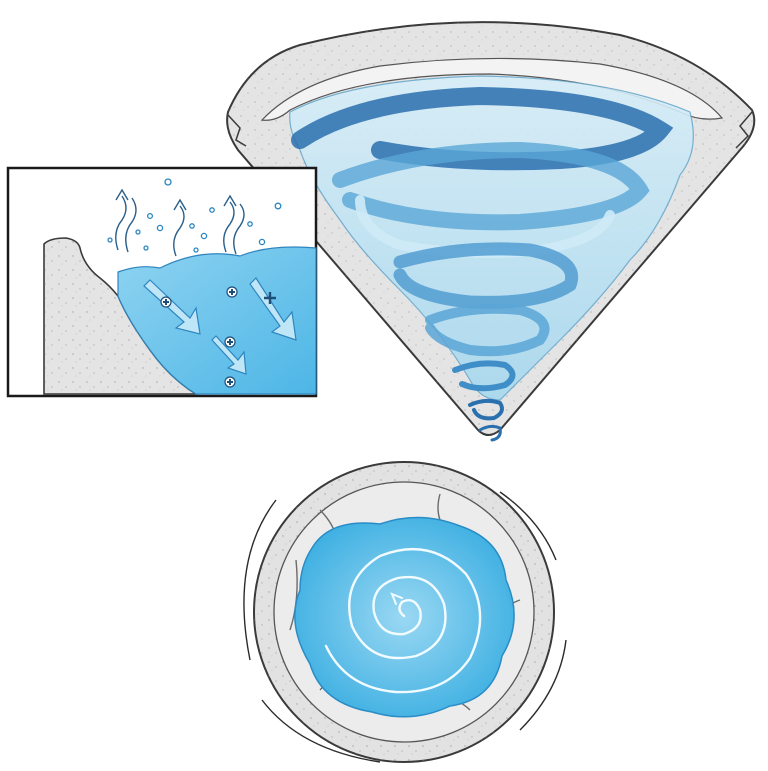 The width and height of the screenshot is (768, 771). I want to click on rotation-arrow-icon, so click(405, 627).